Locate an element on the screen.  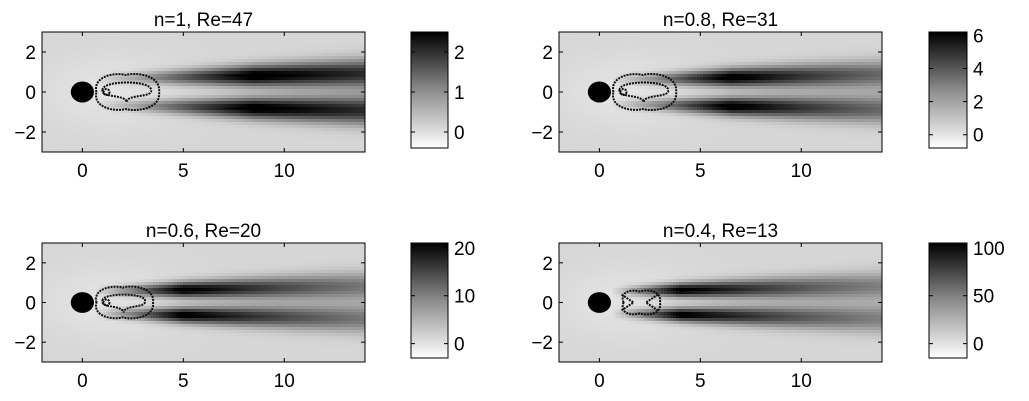
colorbar: 0 10 20 is located at coordinates (442, 299).